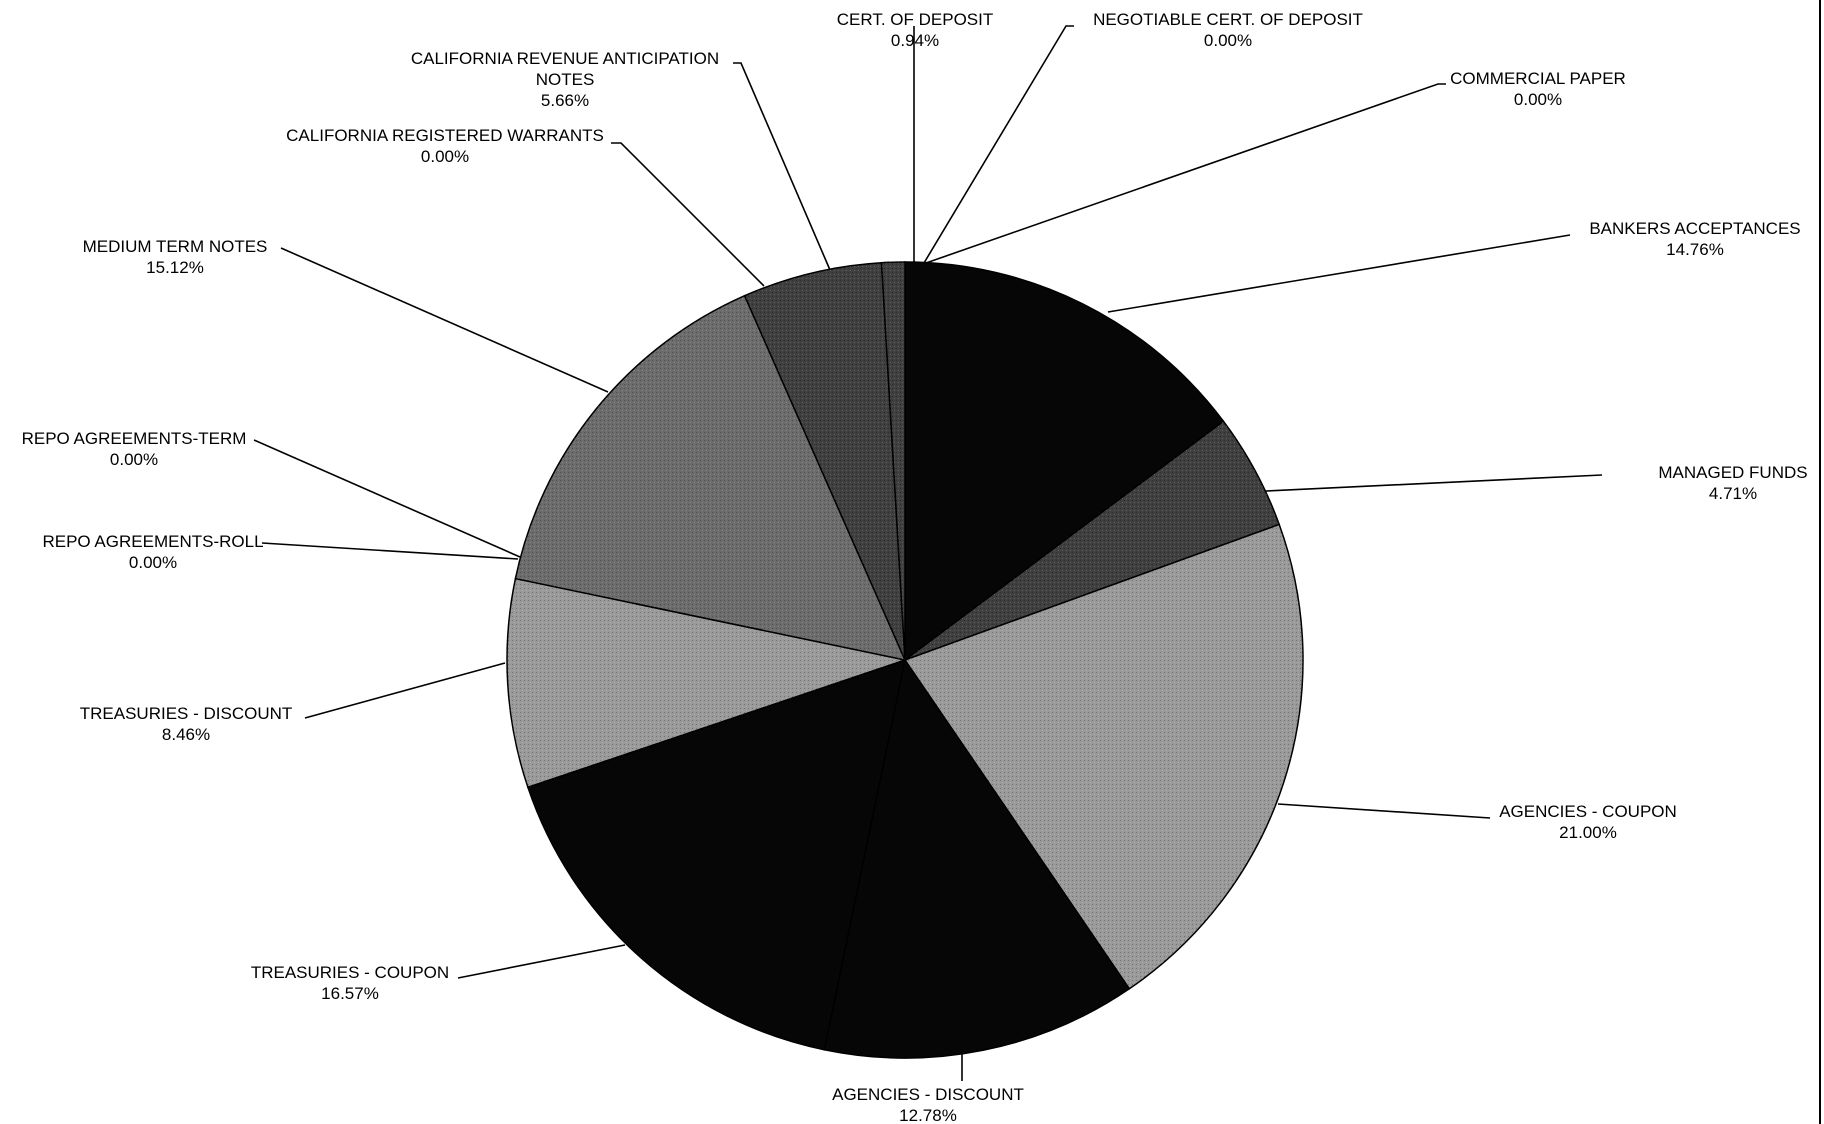  Describe the element at coordinates (350, 993) in the screenshot. I see `slice-value-label: 16.57%` at that location.